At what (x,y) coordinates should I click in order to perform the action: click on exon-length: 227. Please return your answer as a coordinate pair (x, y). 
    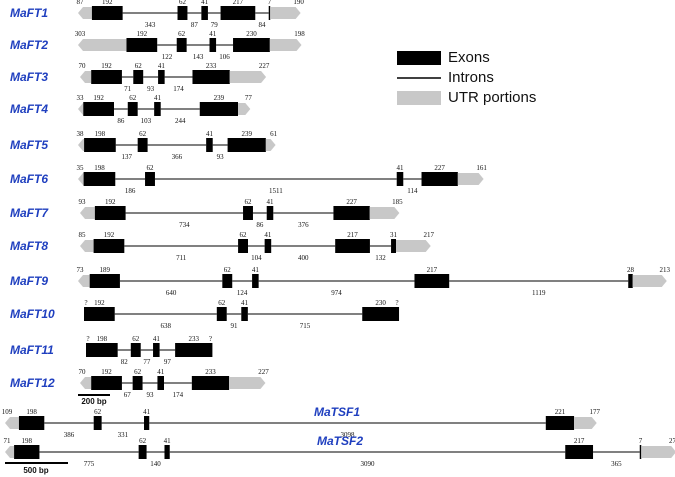
    Looking at the image, I should click on (351, 202).